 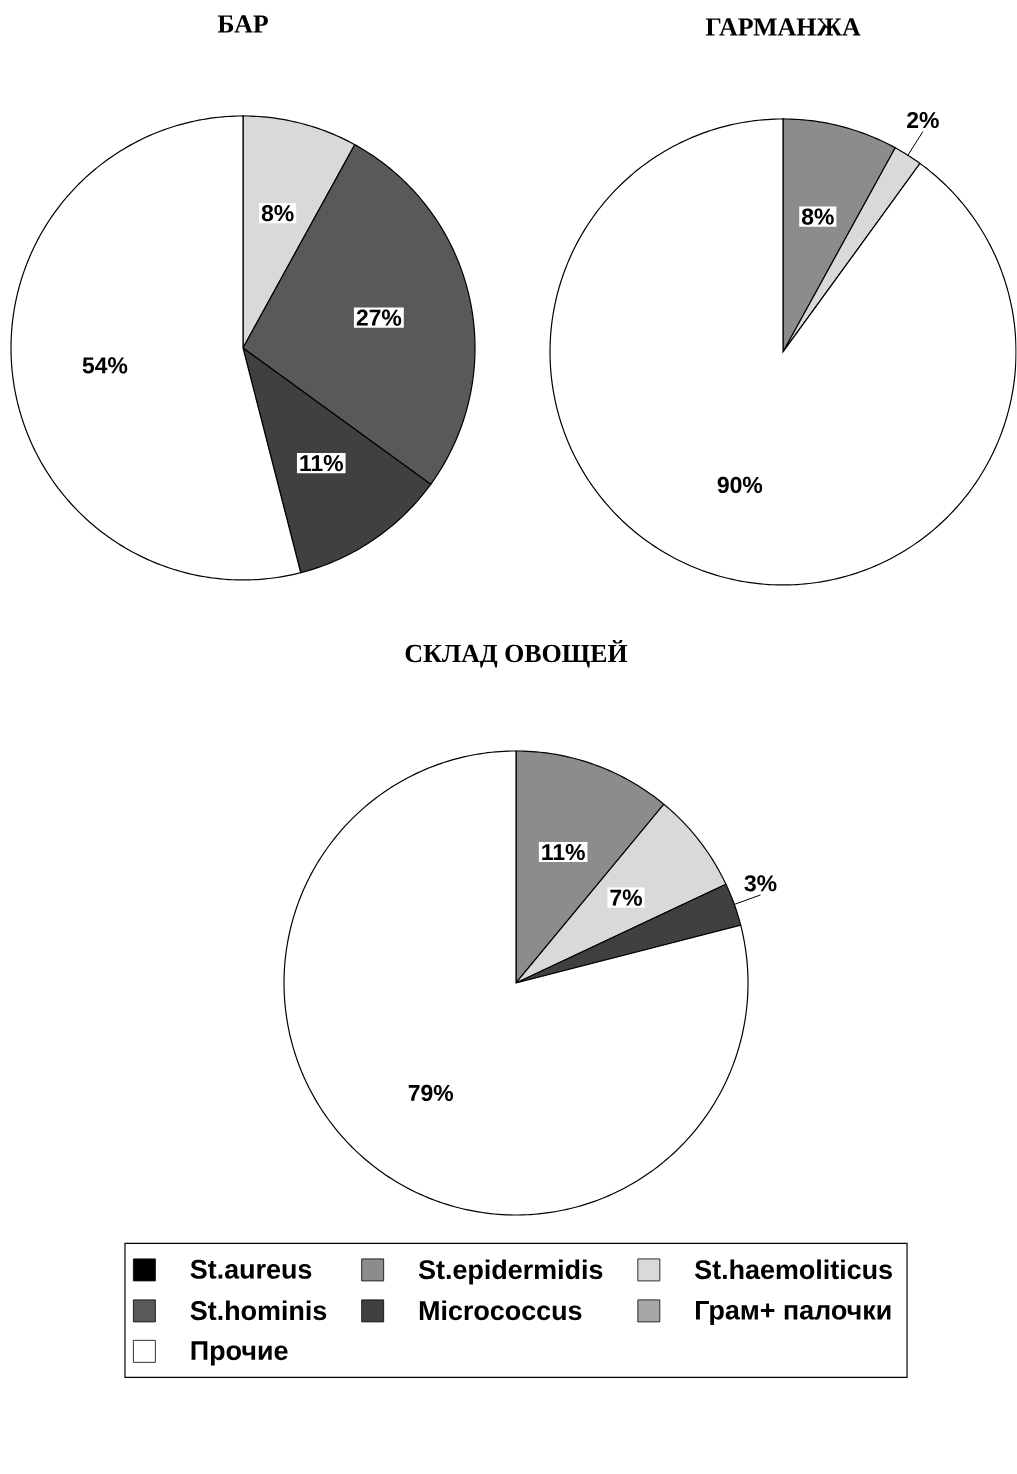 I want to click on legend-label: Micrococcus, so click(x=501, y=1310).